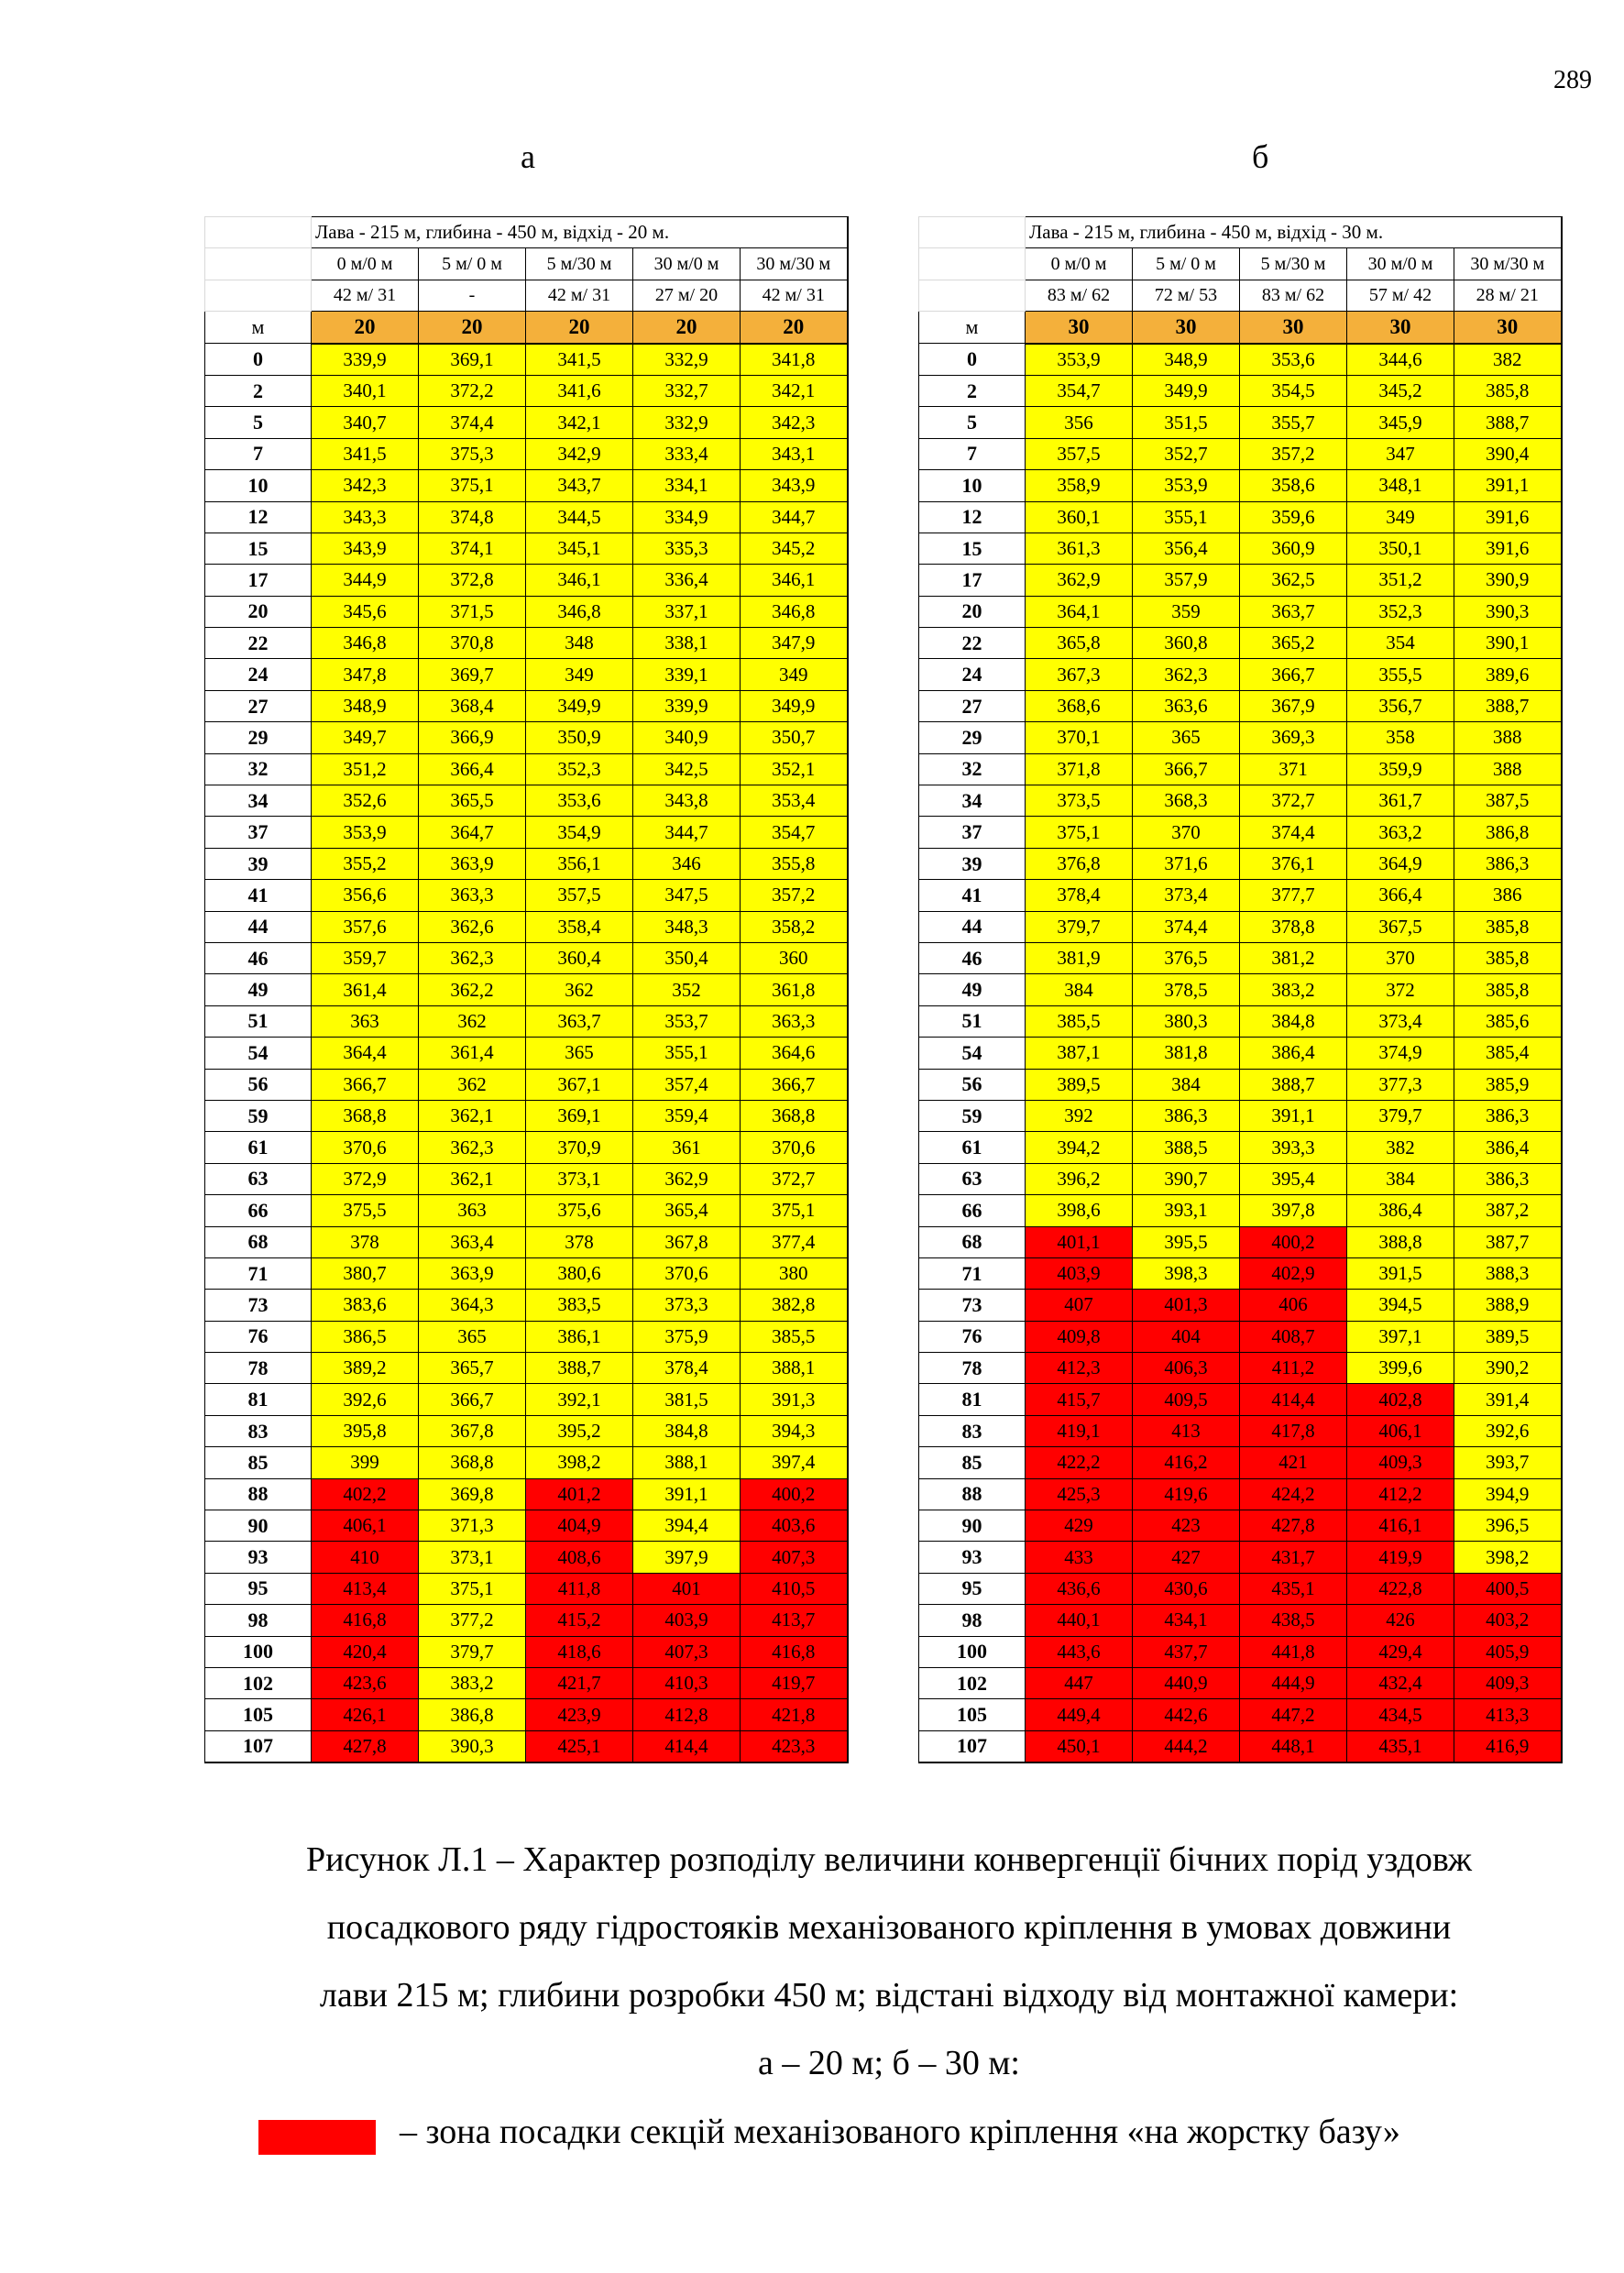 This screenshot has height=2273, width=1624. I want to click on table-row: 68 401,1 395,5 400,2 388,8 387,7, so click(1240, 1241).